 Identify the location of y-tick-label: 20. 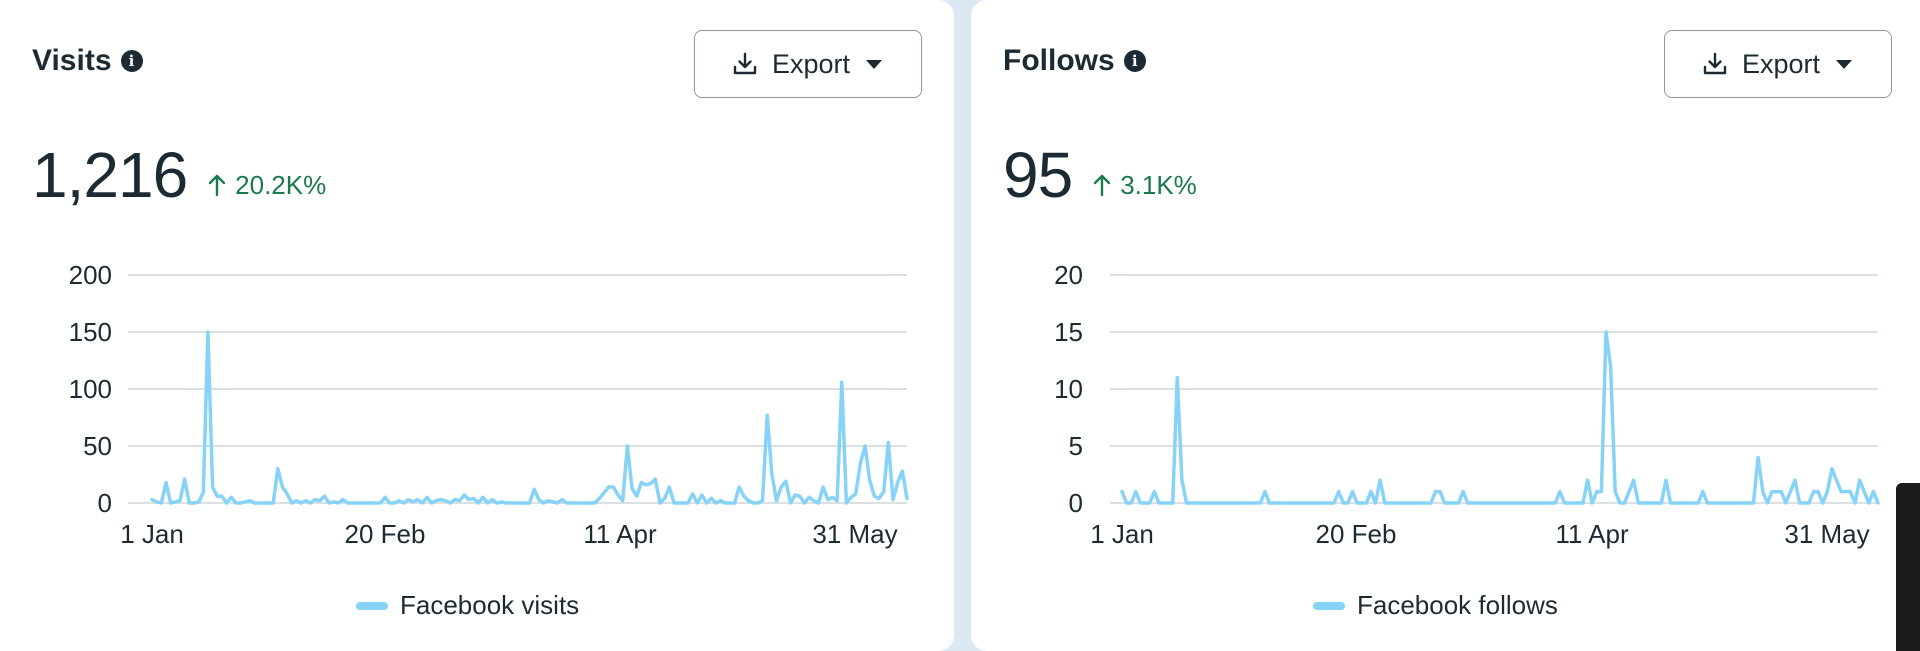
(1068, 275).